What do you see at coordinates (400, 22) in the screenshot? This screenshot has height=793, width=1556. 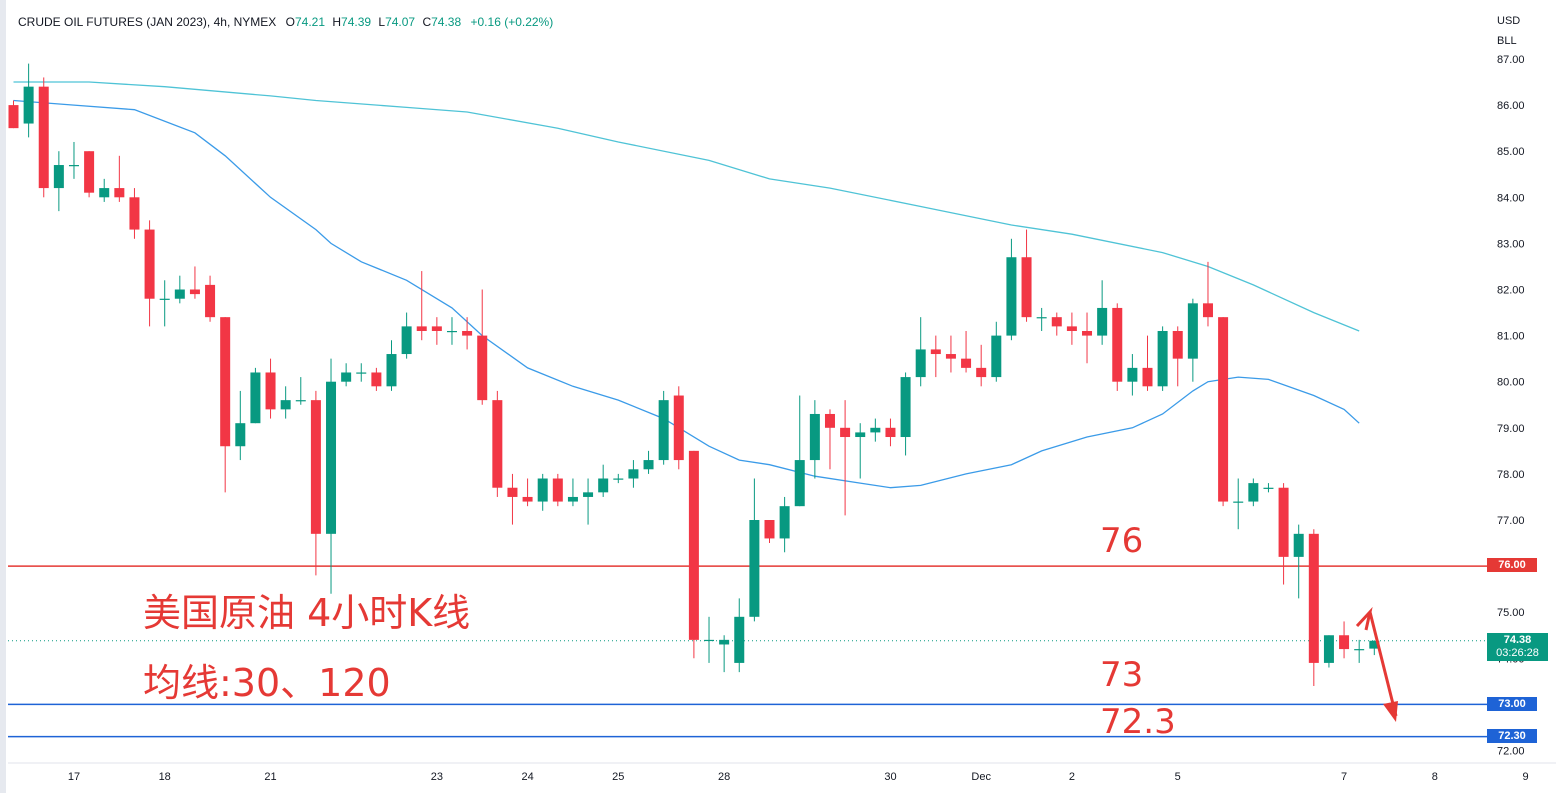 I see `low-value: 74.07` at bounding box center [400, 22].